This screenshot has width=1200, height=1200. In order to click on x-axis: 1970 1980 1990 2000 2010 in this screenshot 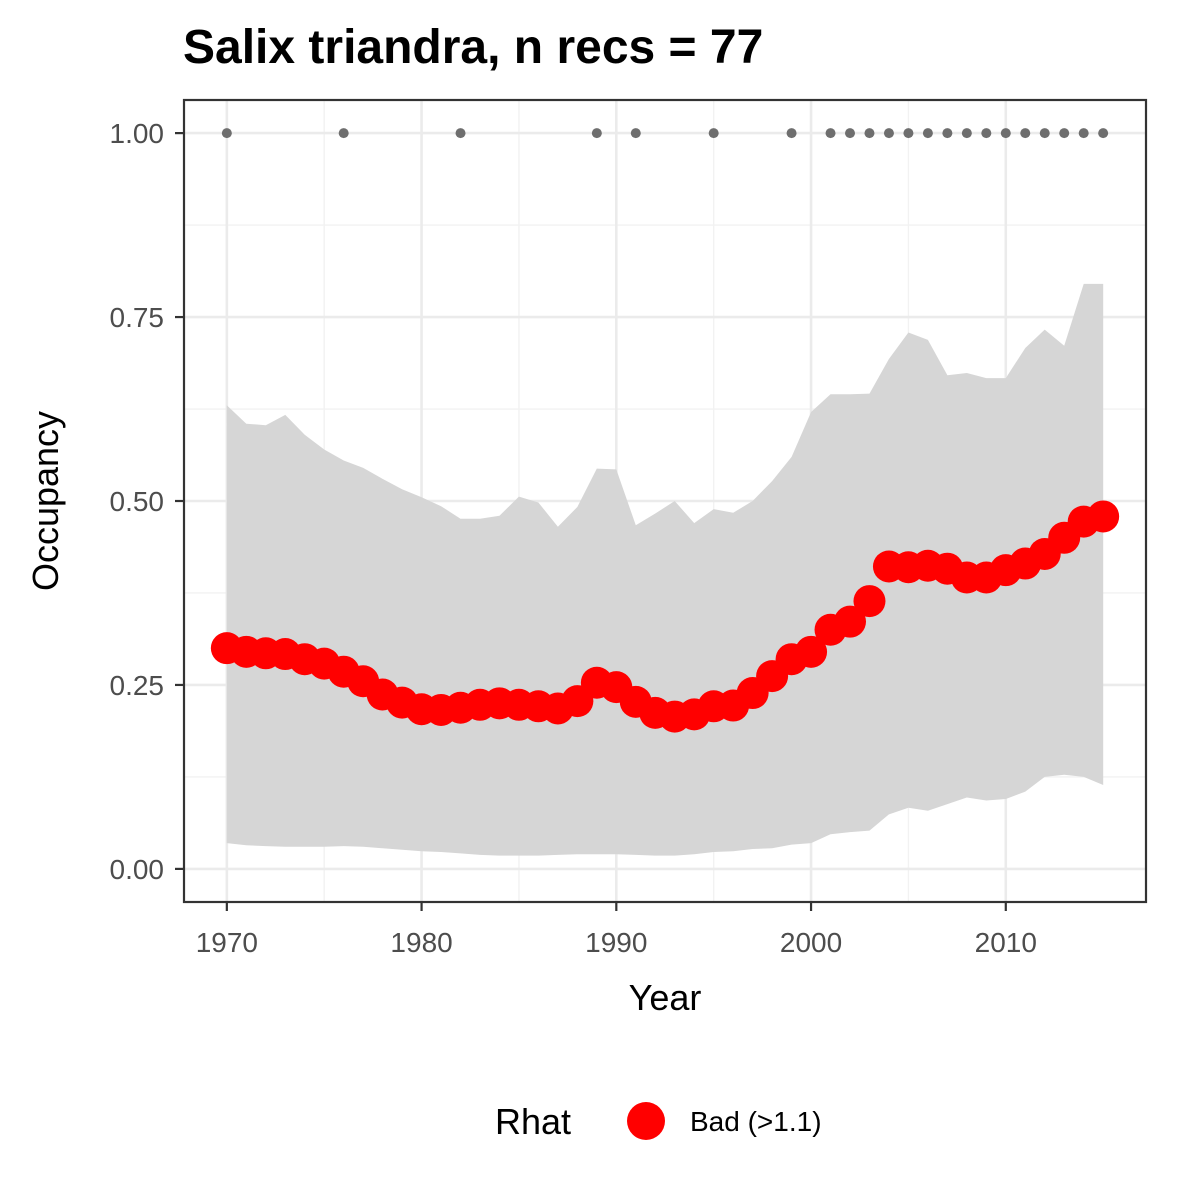, I will do `click(616, 930)`.